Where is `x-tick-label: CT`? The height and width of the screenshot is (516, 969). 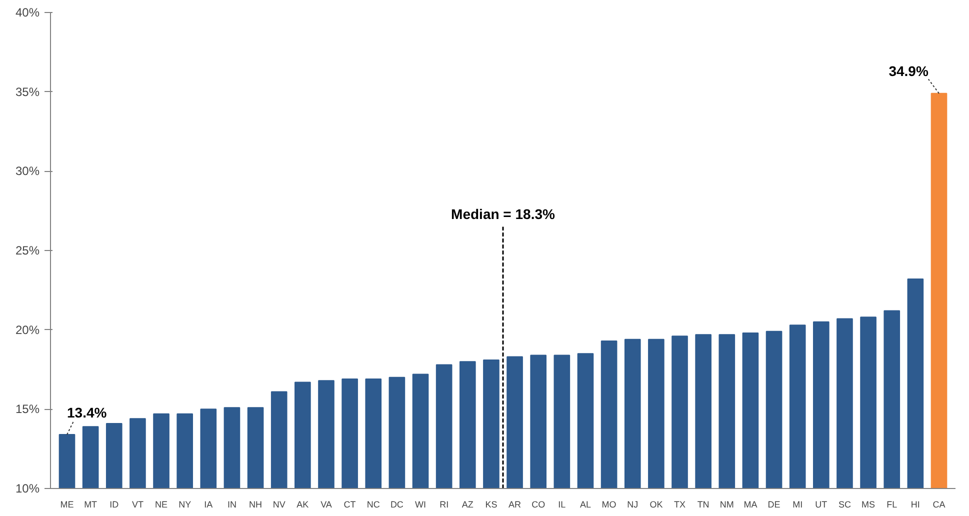 x-tick-label: CT is located at coordinates (350, 505).